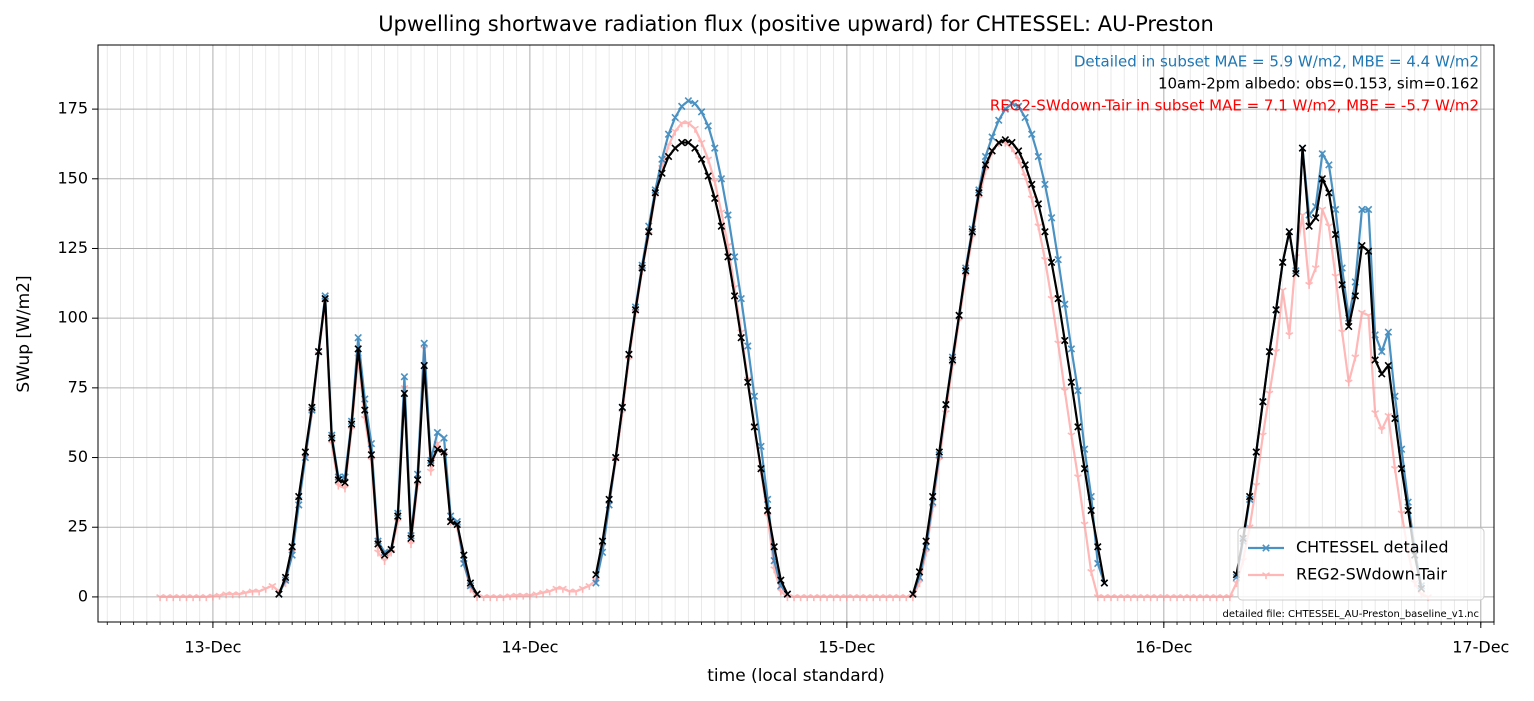  I want to click on y-axis-label: SWup [W/m2], so click(24, 333).